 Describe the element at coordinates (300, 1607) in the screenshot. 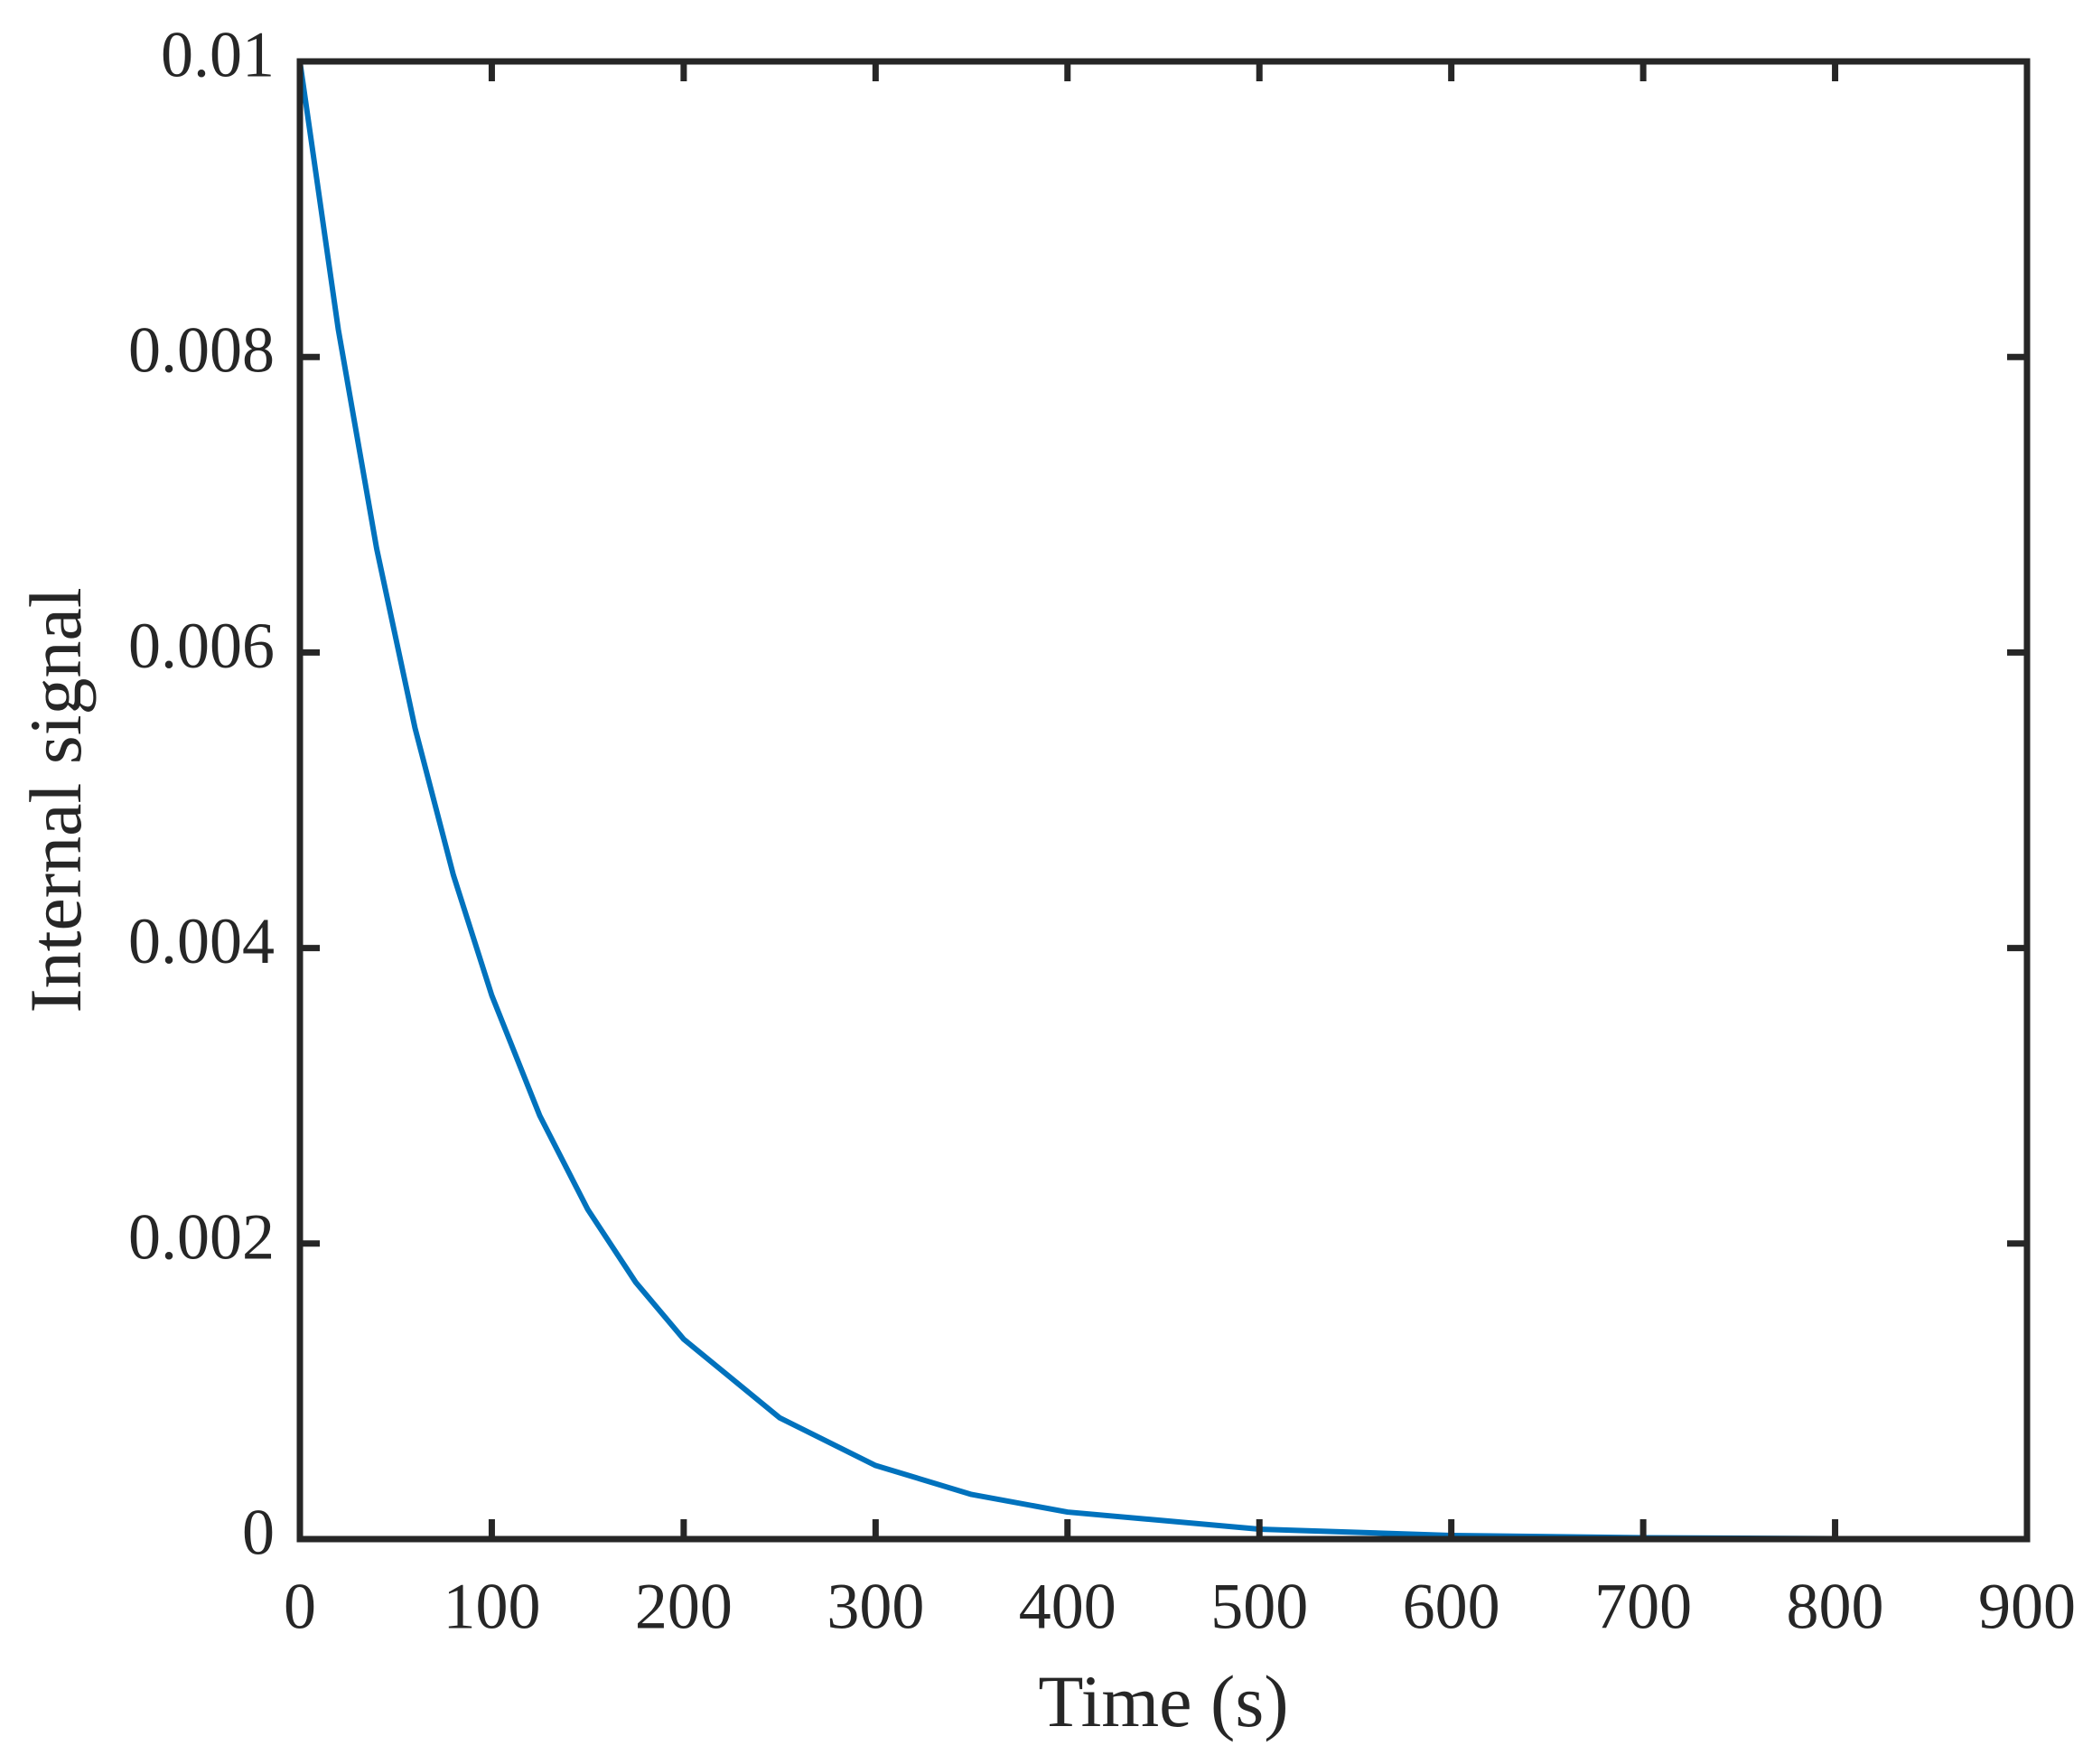

I see `x-tick-label: 0` at that location.